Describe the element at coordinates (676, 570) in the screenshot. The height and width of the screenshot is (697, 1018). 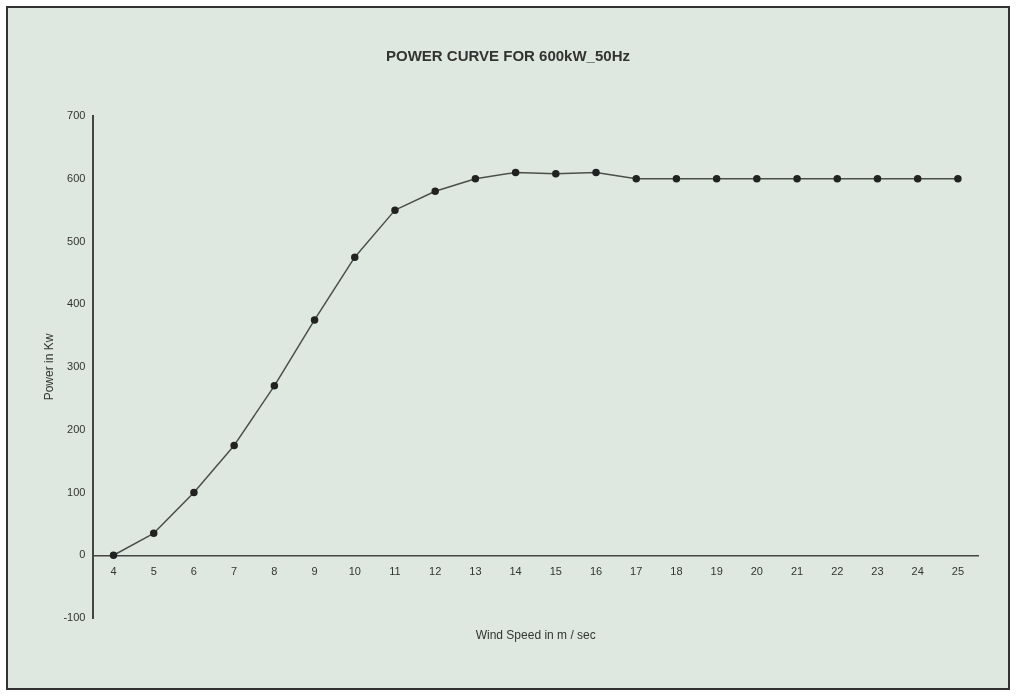
I see `x-tick-label: 18` at that location.